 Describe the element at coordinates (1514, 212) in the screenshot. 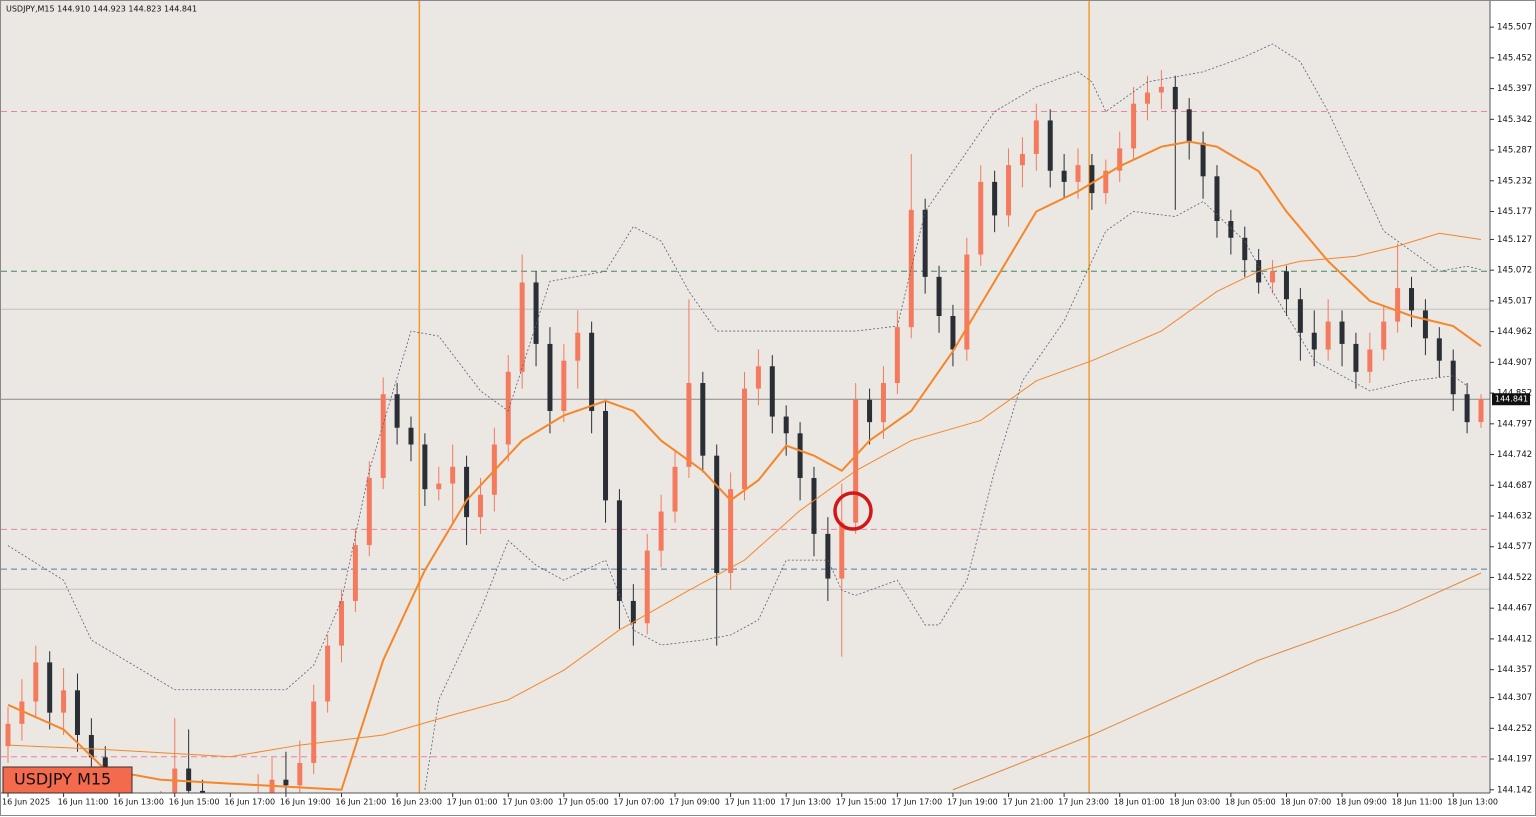

I see `y-tick-label: 145.177` at that location.